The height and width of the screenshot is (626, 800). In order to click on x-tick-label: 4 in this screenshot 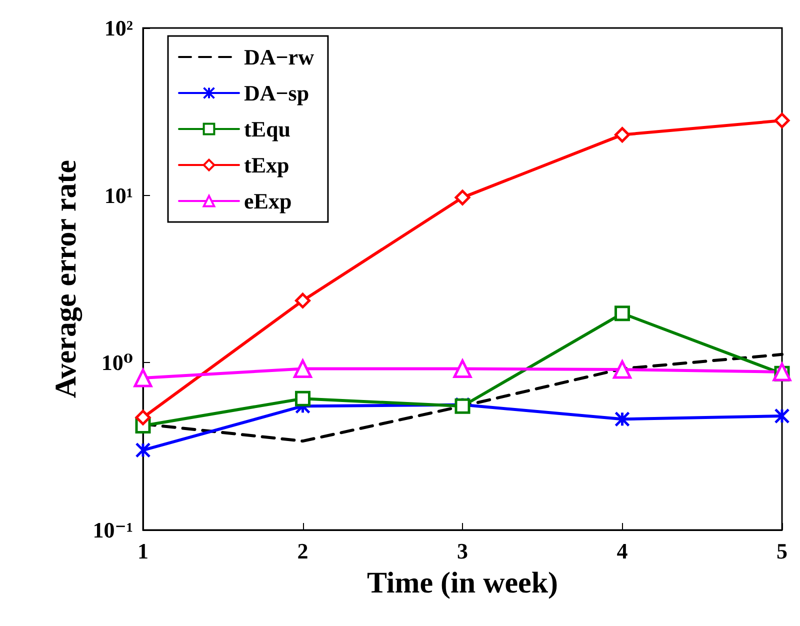, I will do `click(622, 551)`.